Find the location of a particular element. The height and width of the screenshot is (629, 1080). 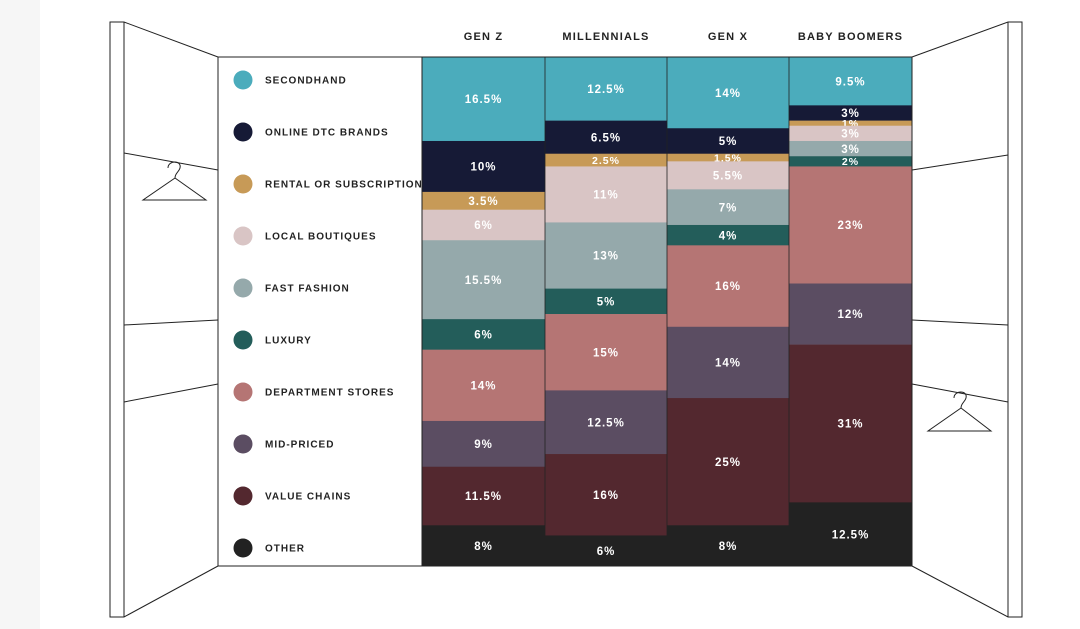

right-door-outline is located at coordinates (967, 319).